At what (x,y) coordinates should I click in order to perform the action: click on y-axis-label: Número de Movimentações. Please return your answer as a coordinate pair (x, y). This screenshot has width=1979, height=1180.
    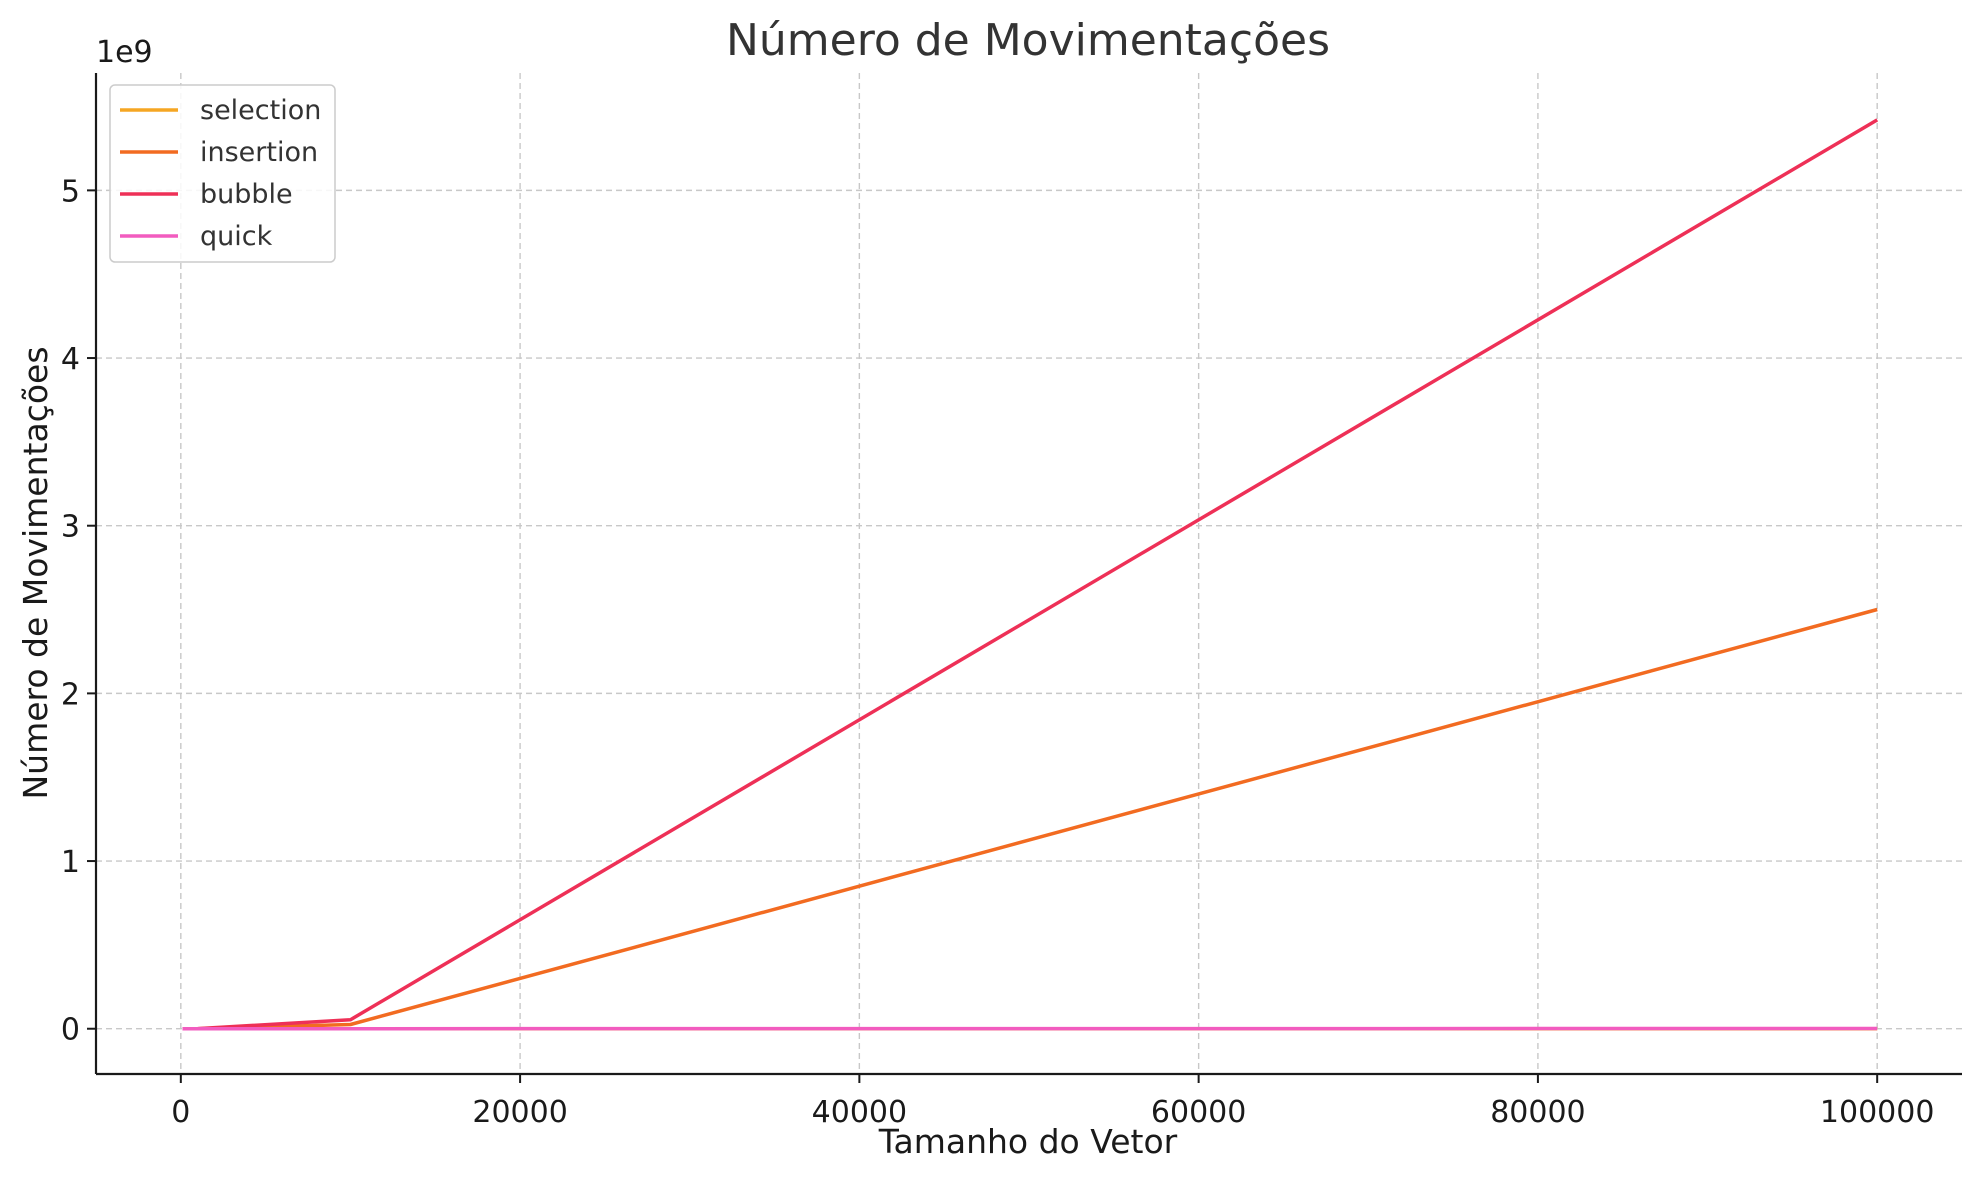
    Looking at the image, I should click on (35, 572).